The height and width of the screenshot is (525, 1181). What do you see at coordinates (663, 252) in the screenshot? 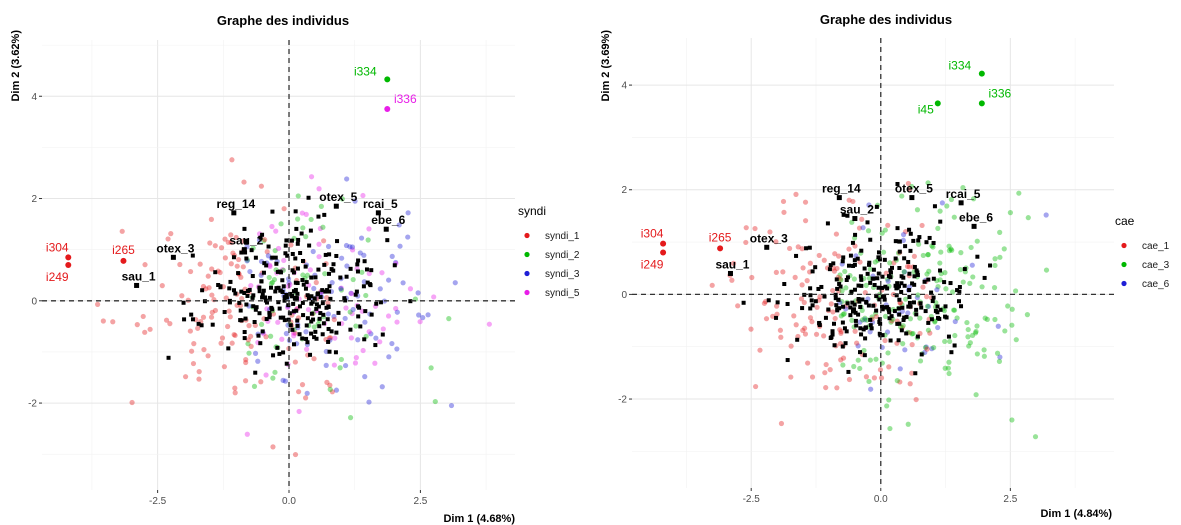
I see `highlighted-point` at bounding box center [663, 252].